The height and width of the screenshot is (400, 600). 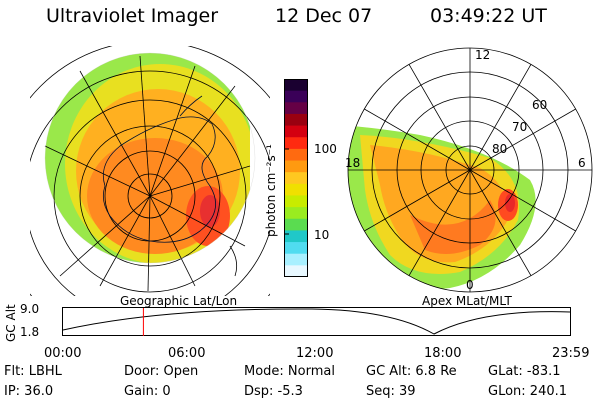 I want to click on dsp-status: Dsp: -5.3, so click(x=273, y=391).